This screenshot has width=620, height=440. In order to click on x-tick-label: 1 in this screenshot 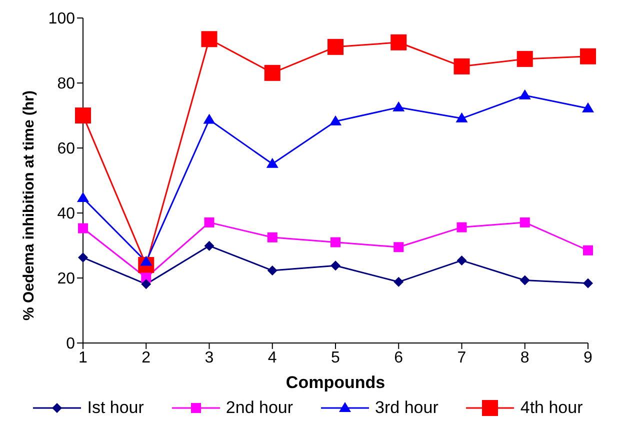, I will do `click(83, 357)`.